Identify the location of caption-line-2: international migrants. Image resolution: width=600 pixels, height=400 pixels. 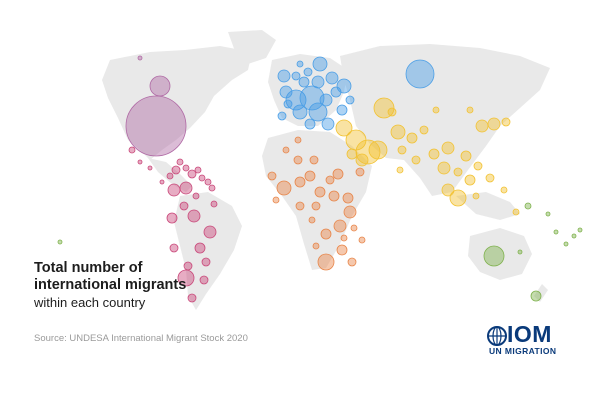
(110, 285).